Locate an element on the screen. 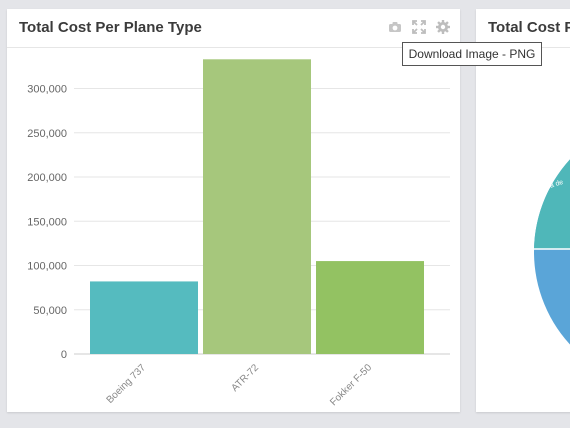 This screenshot has height=428, width=570. gear-icon is located at coordinates (443, 27).